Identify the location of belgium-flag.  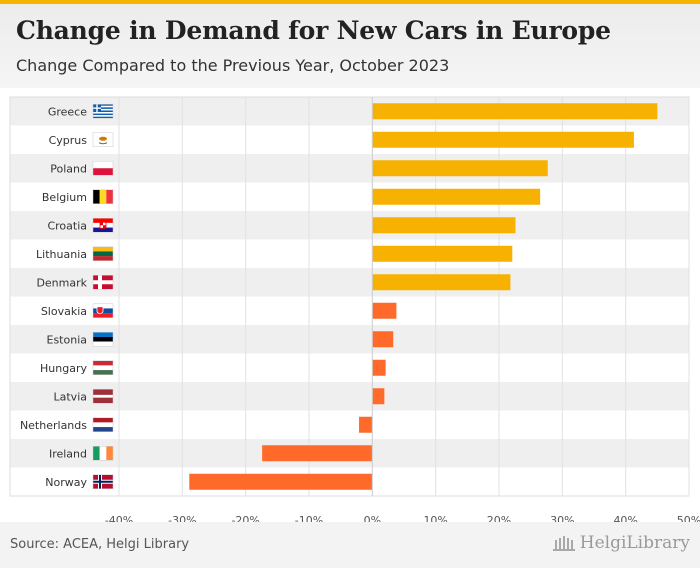
(103, 196).